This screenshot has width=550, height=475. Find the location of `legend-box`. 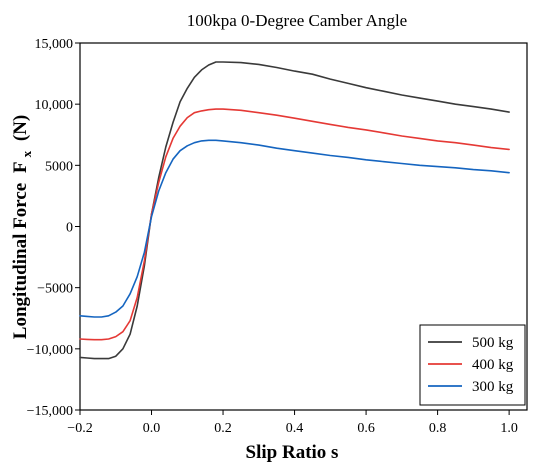

legend-box is located at coordinates (472, 365).